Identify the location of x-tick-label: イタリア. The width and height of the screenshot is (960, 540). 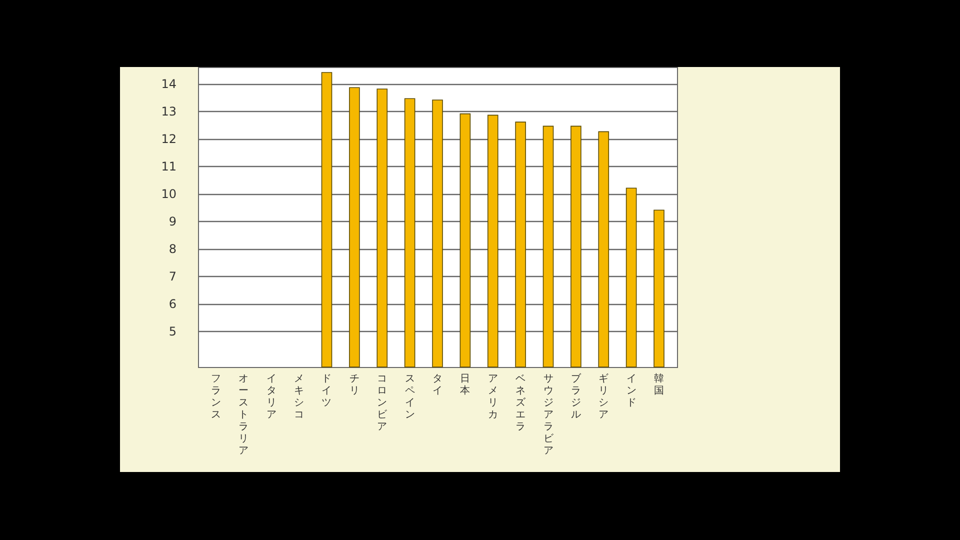
(271, 397).